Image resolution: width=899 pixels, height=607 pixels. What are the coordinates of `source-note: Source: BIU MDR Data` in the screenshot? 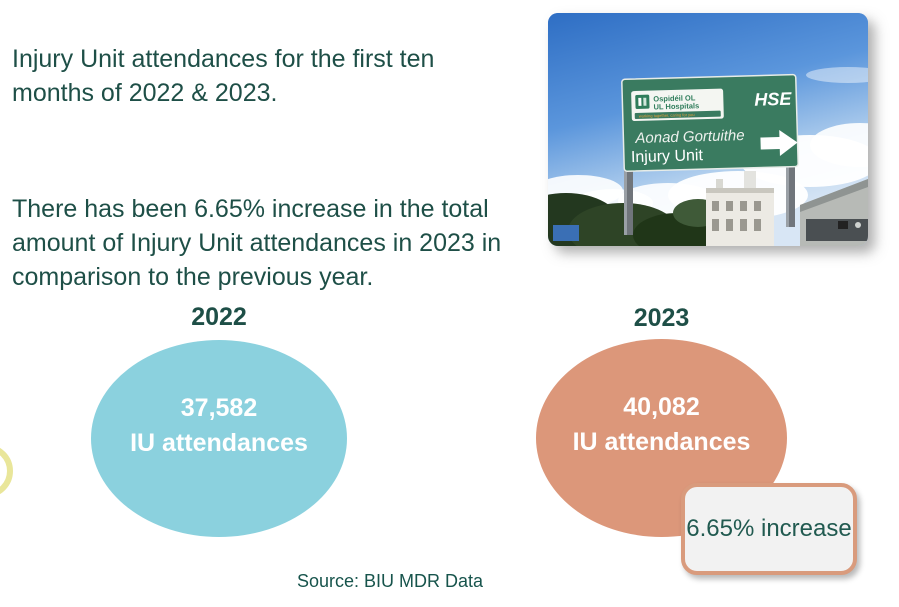 It's located at (390, 581).